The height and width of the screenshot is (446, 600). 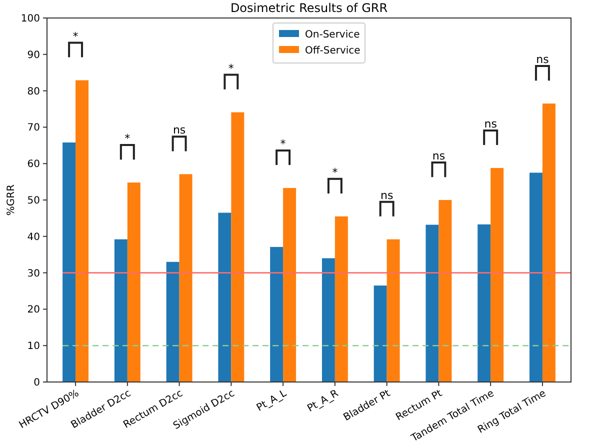 What do you see at coordinates (11, 200) in the screenshot?
I see `y-axis-title: %GRR` at bounding box center [11, 200].